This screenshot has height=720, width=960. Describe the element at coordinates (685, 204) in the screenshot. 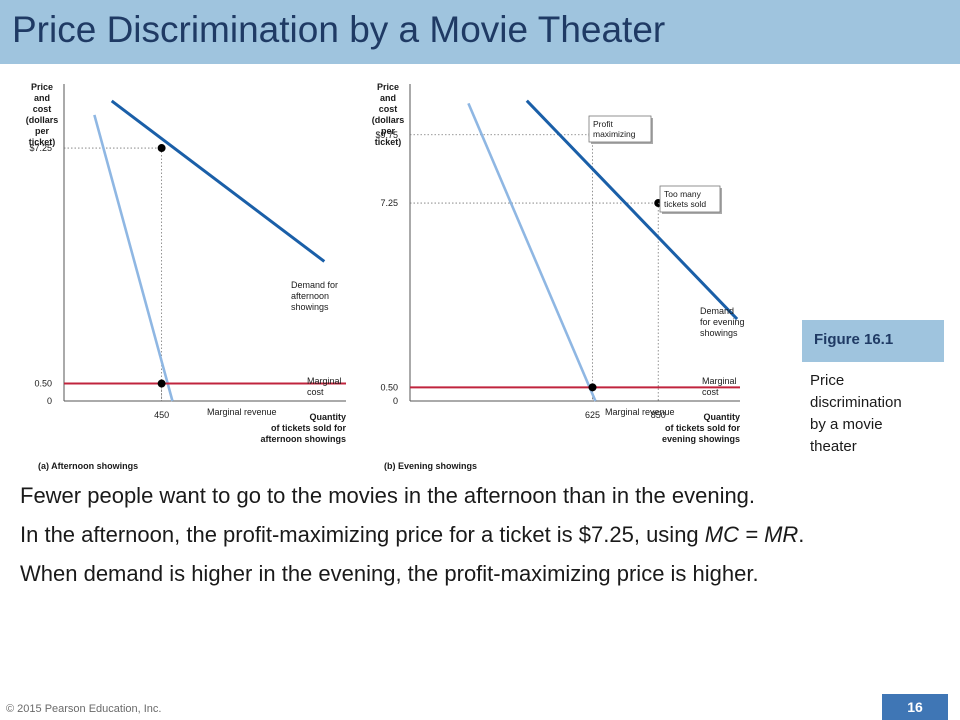

I see `callout-text: tickets sold` at that location.